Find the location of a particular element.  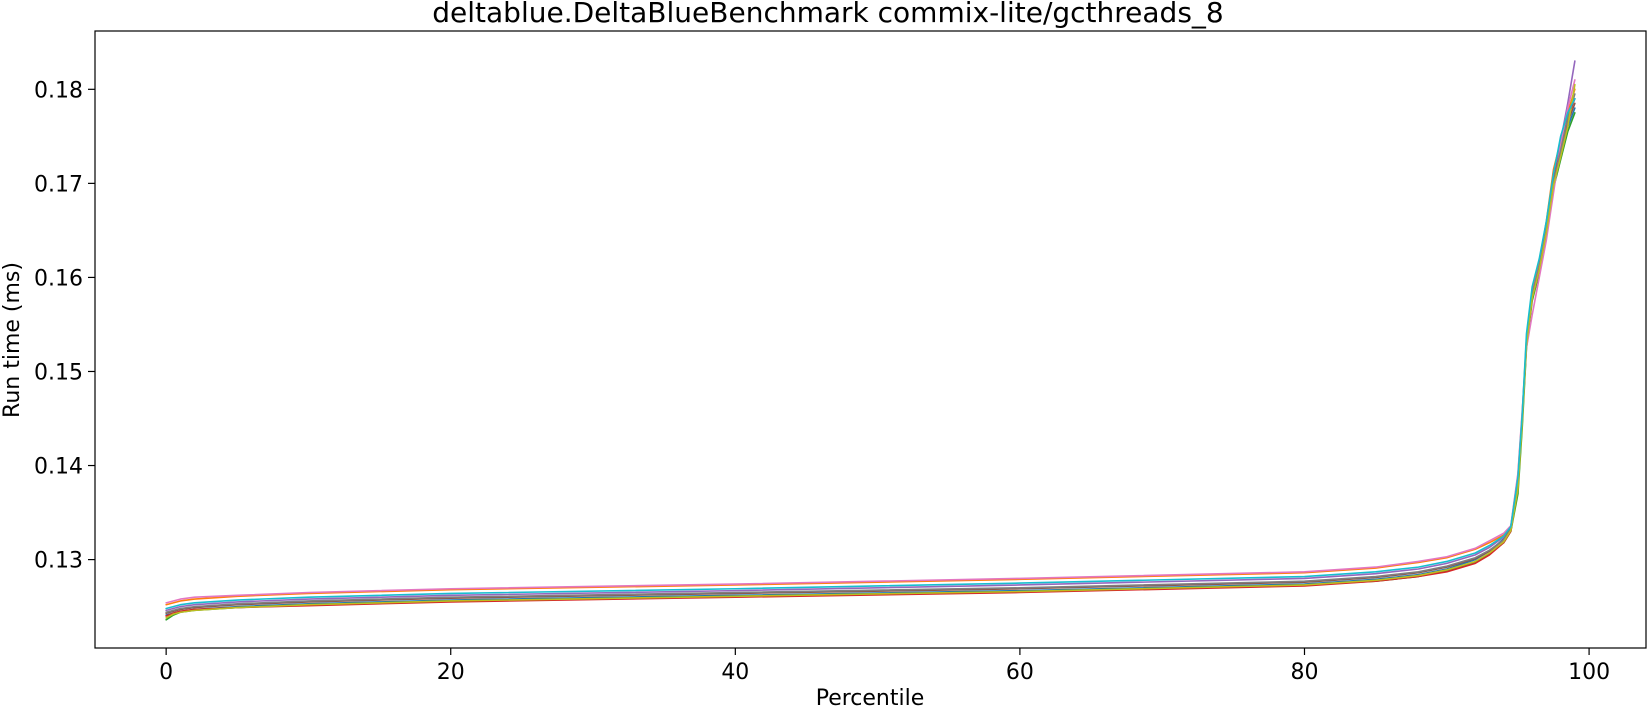

y-tick-label: 0.14 is located at coordinates (58, 467).